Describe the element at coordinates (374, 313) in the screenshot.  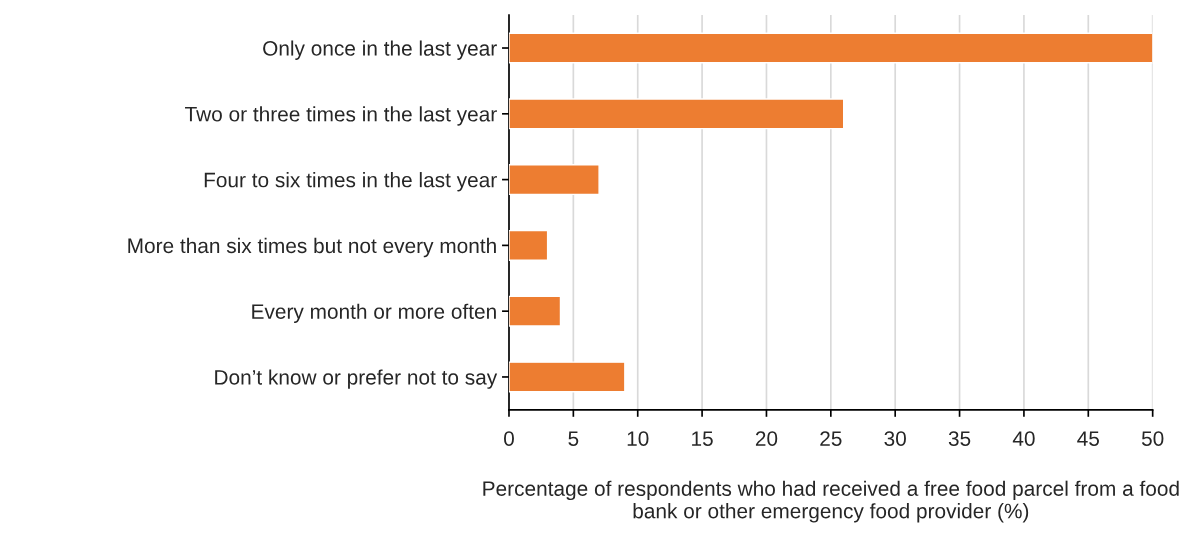
I see `y-tick-label: Every month or more often` at that location.